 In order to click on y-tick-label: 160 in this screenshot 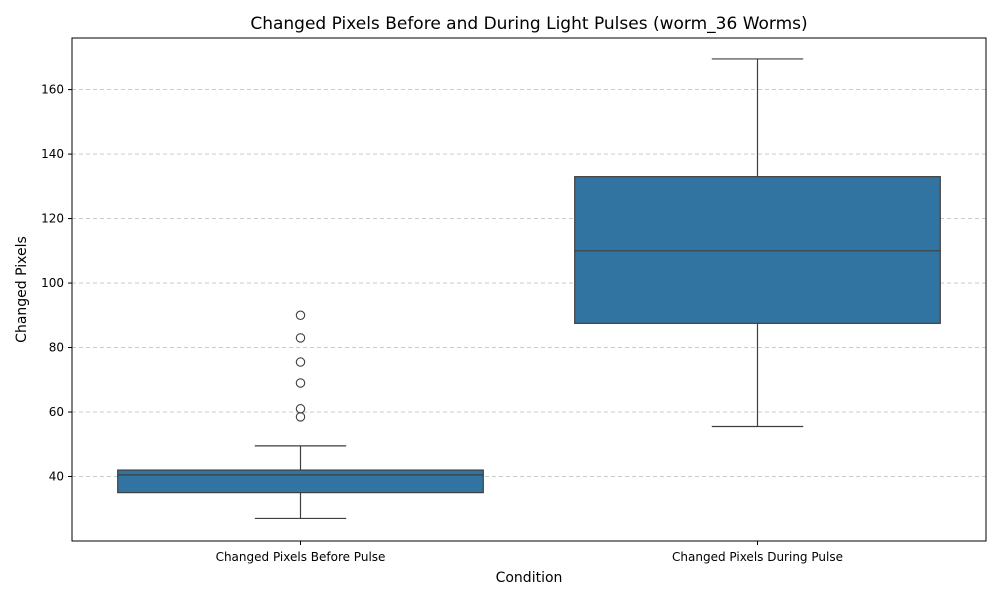, I will do `click(52, 90)`.